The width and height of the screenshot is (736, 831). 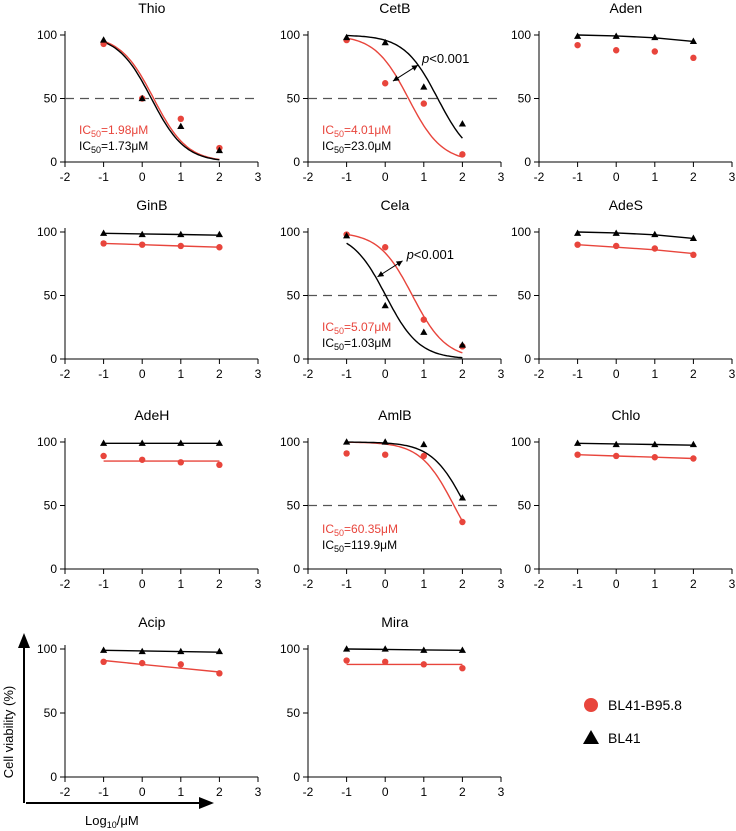 I want to click on p-value-label: p<0.001, so click(x=430, y=254).